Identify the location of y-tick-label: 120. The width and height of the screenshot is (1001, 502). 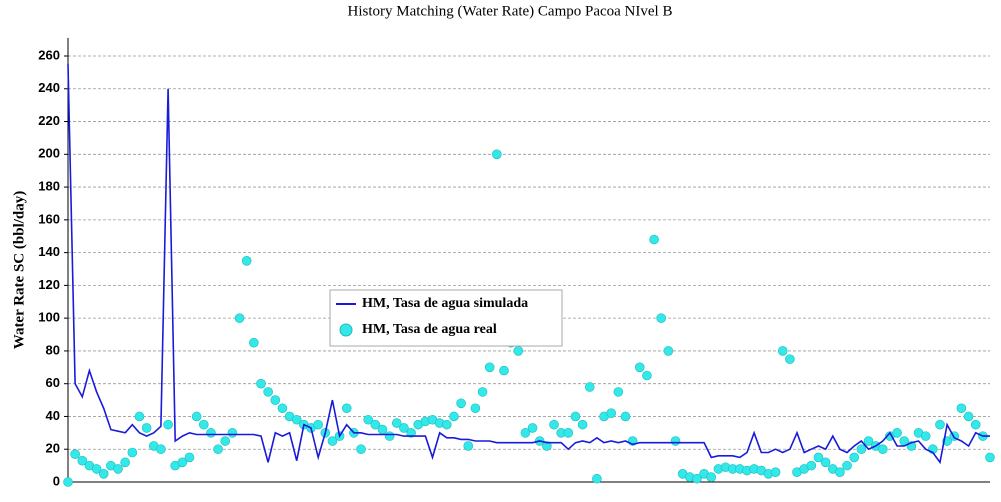
(49, 284).